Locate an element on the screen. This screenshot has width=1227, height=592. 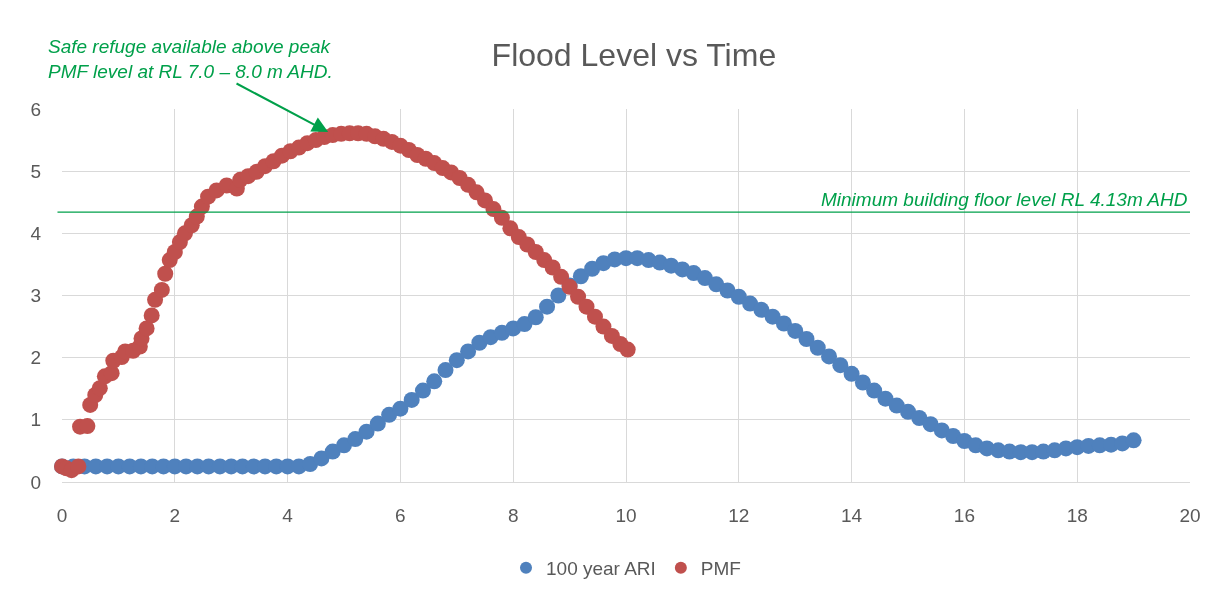
y-tick-label: 0 is located at coordinates (35, 482).